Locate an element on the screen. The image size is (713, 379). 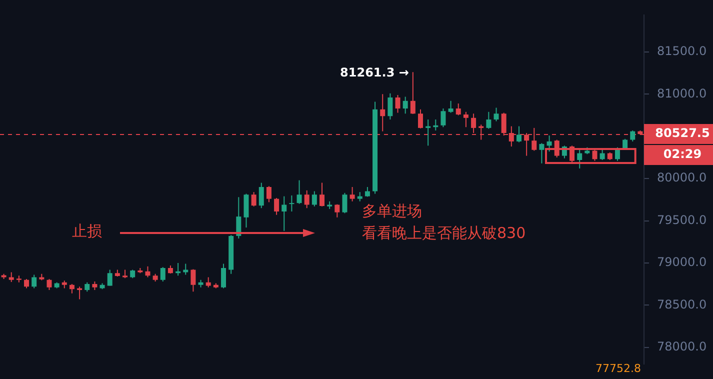
y-tick-label: 79500.0 is located at coordinates (682, 219).